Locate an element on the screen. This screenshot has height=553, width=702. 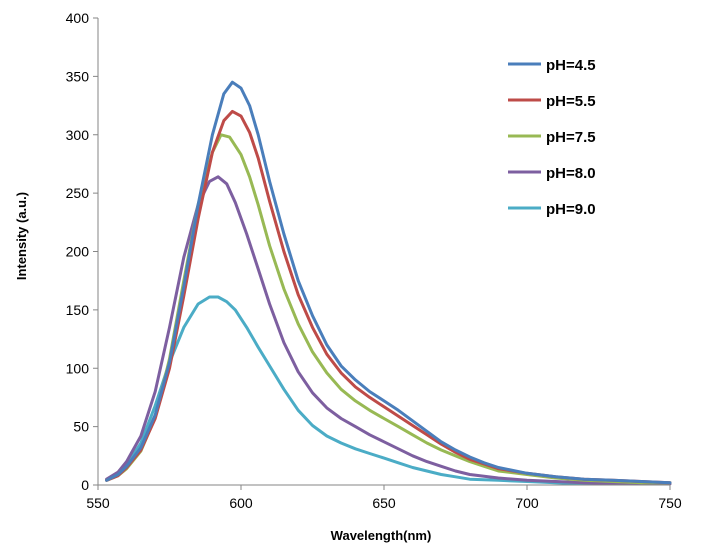
legend-label-ph-8-0: pH=8.0 is located at coordinates (571, 173).